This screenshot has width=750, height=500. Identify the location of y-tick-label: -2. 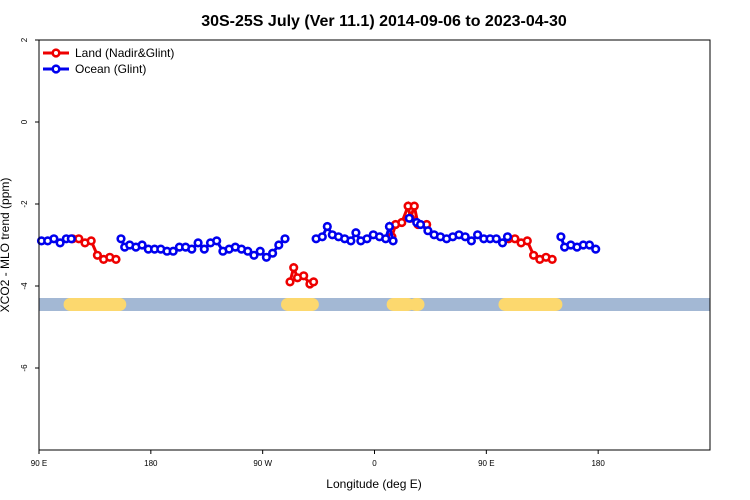
(24, 204).